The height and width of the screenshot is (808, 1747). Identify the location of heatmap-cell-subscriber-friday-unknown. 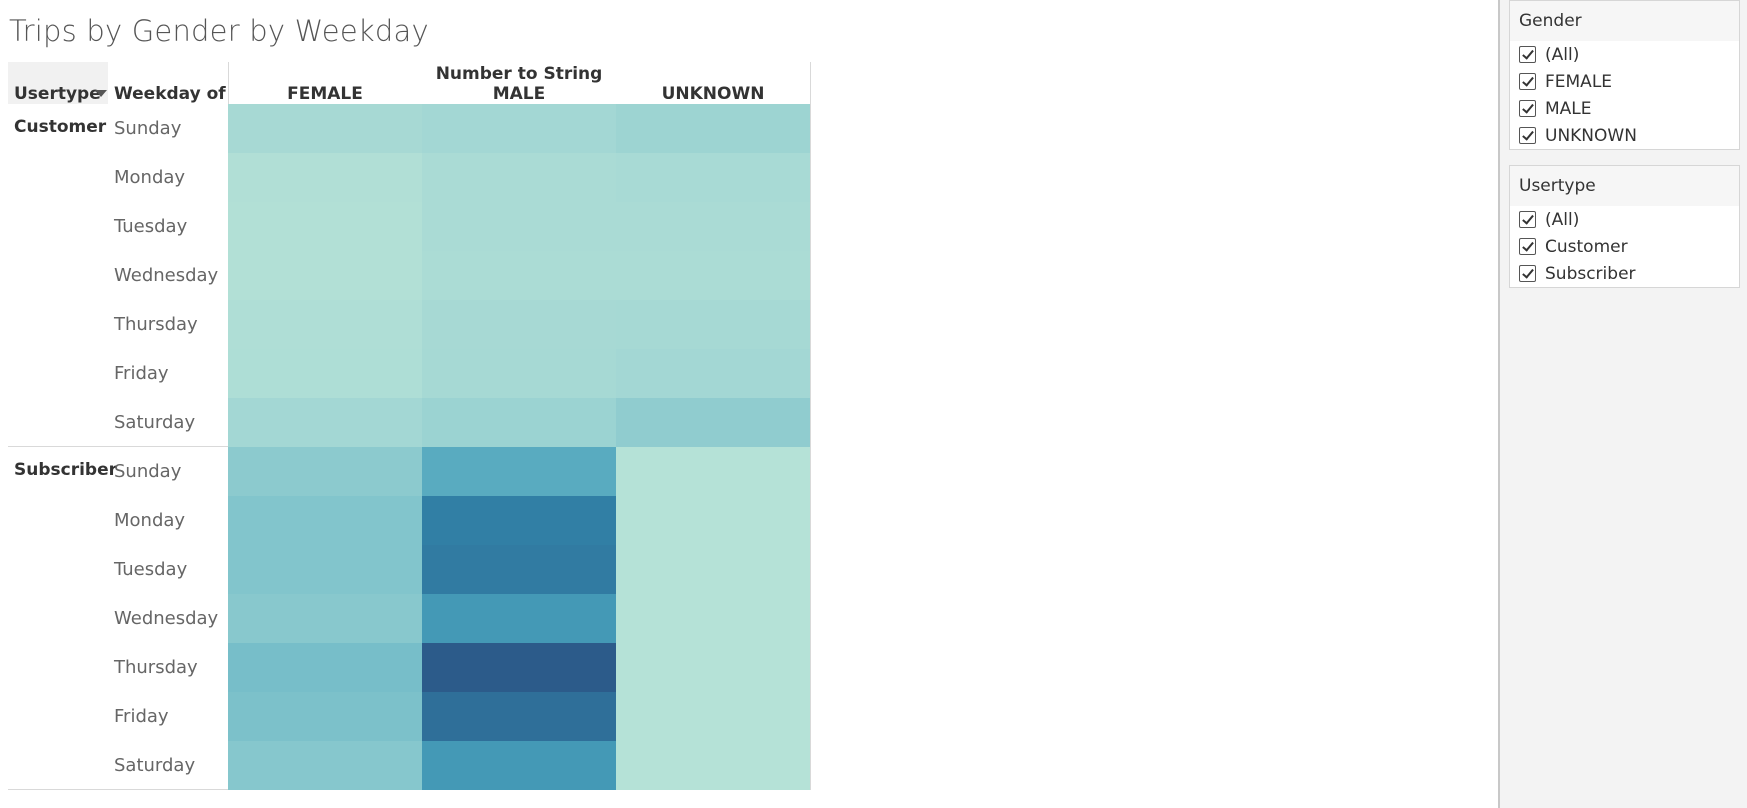
(713, 716).